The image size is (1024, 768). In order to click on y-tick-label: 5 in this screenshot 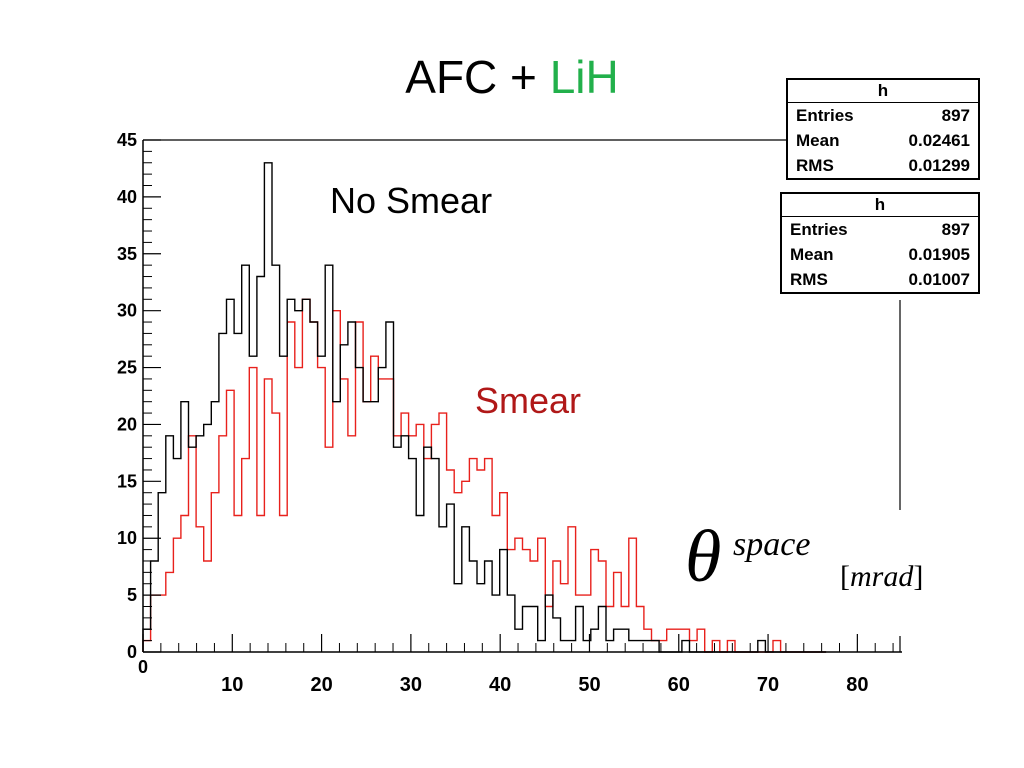, I will do `click(132, 595)`.